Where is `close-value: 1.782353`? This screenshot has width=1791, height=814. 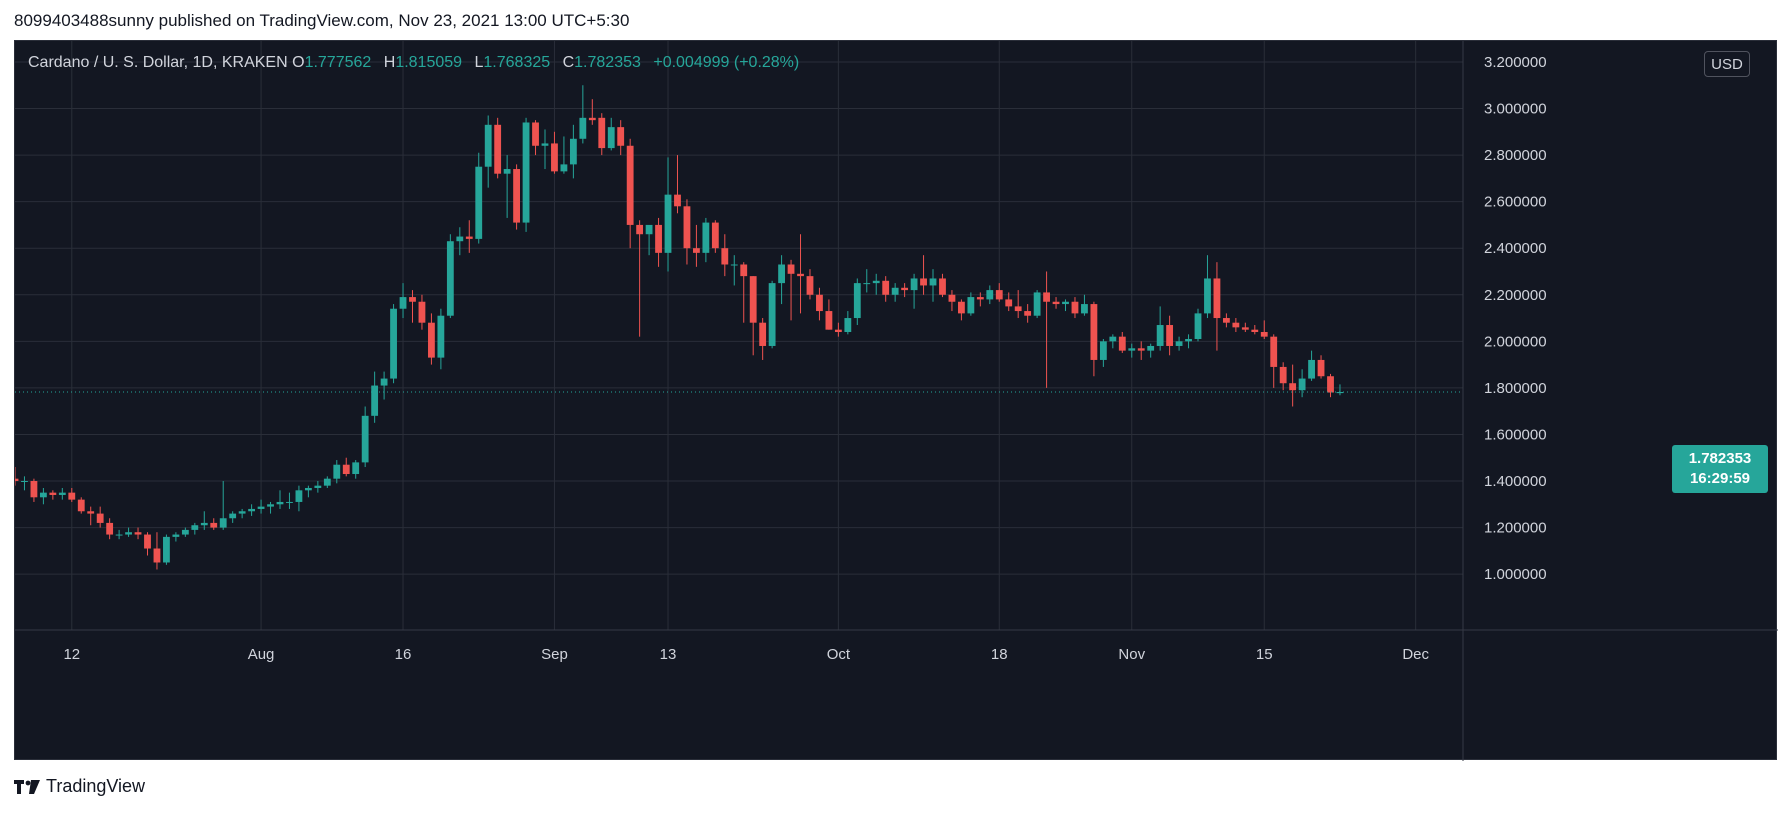
close-value: 1.782353 is located at coordinates (607, 62).